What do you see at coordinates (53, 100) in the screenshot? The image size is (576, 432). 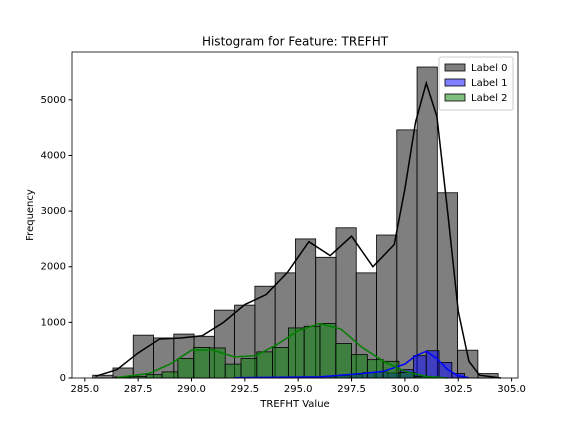 I see `y-tick-label: 5000` at bounding box center [53, 100].